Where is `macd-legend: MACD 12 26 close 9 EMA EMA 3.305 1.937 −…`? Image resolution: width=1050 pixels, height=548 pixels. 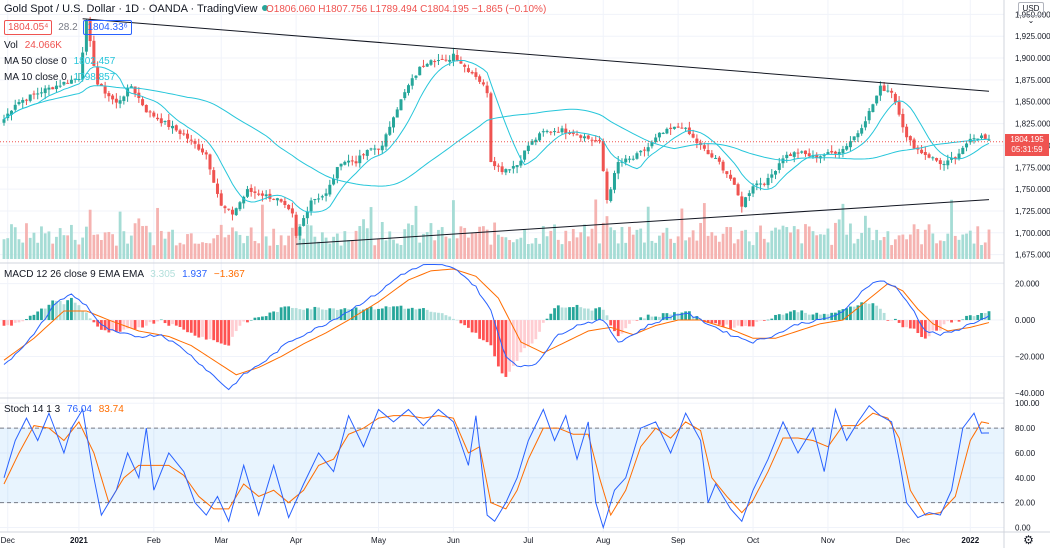 macd-legend: MACD 12 26 close 9 EMA EMA 3.305 1.937 −… is located at coordinates (124, 274).